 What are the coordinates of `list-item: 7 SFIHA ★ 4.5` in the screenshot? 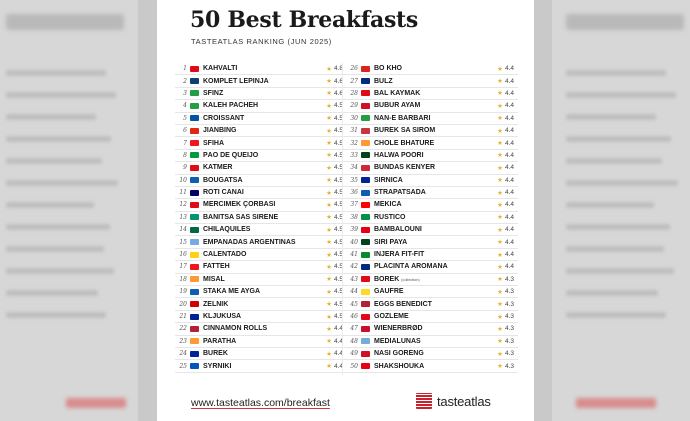 It's located at (261, 143).